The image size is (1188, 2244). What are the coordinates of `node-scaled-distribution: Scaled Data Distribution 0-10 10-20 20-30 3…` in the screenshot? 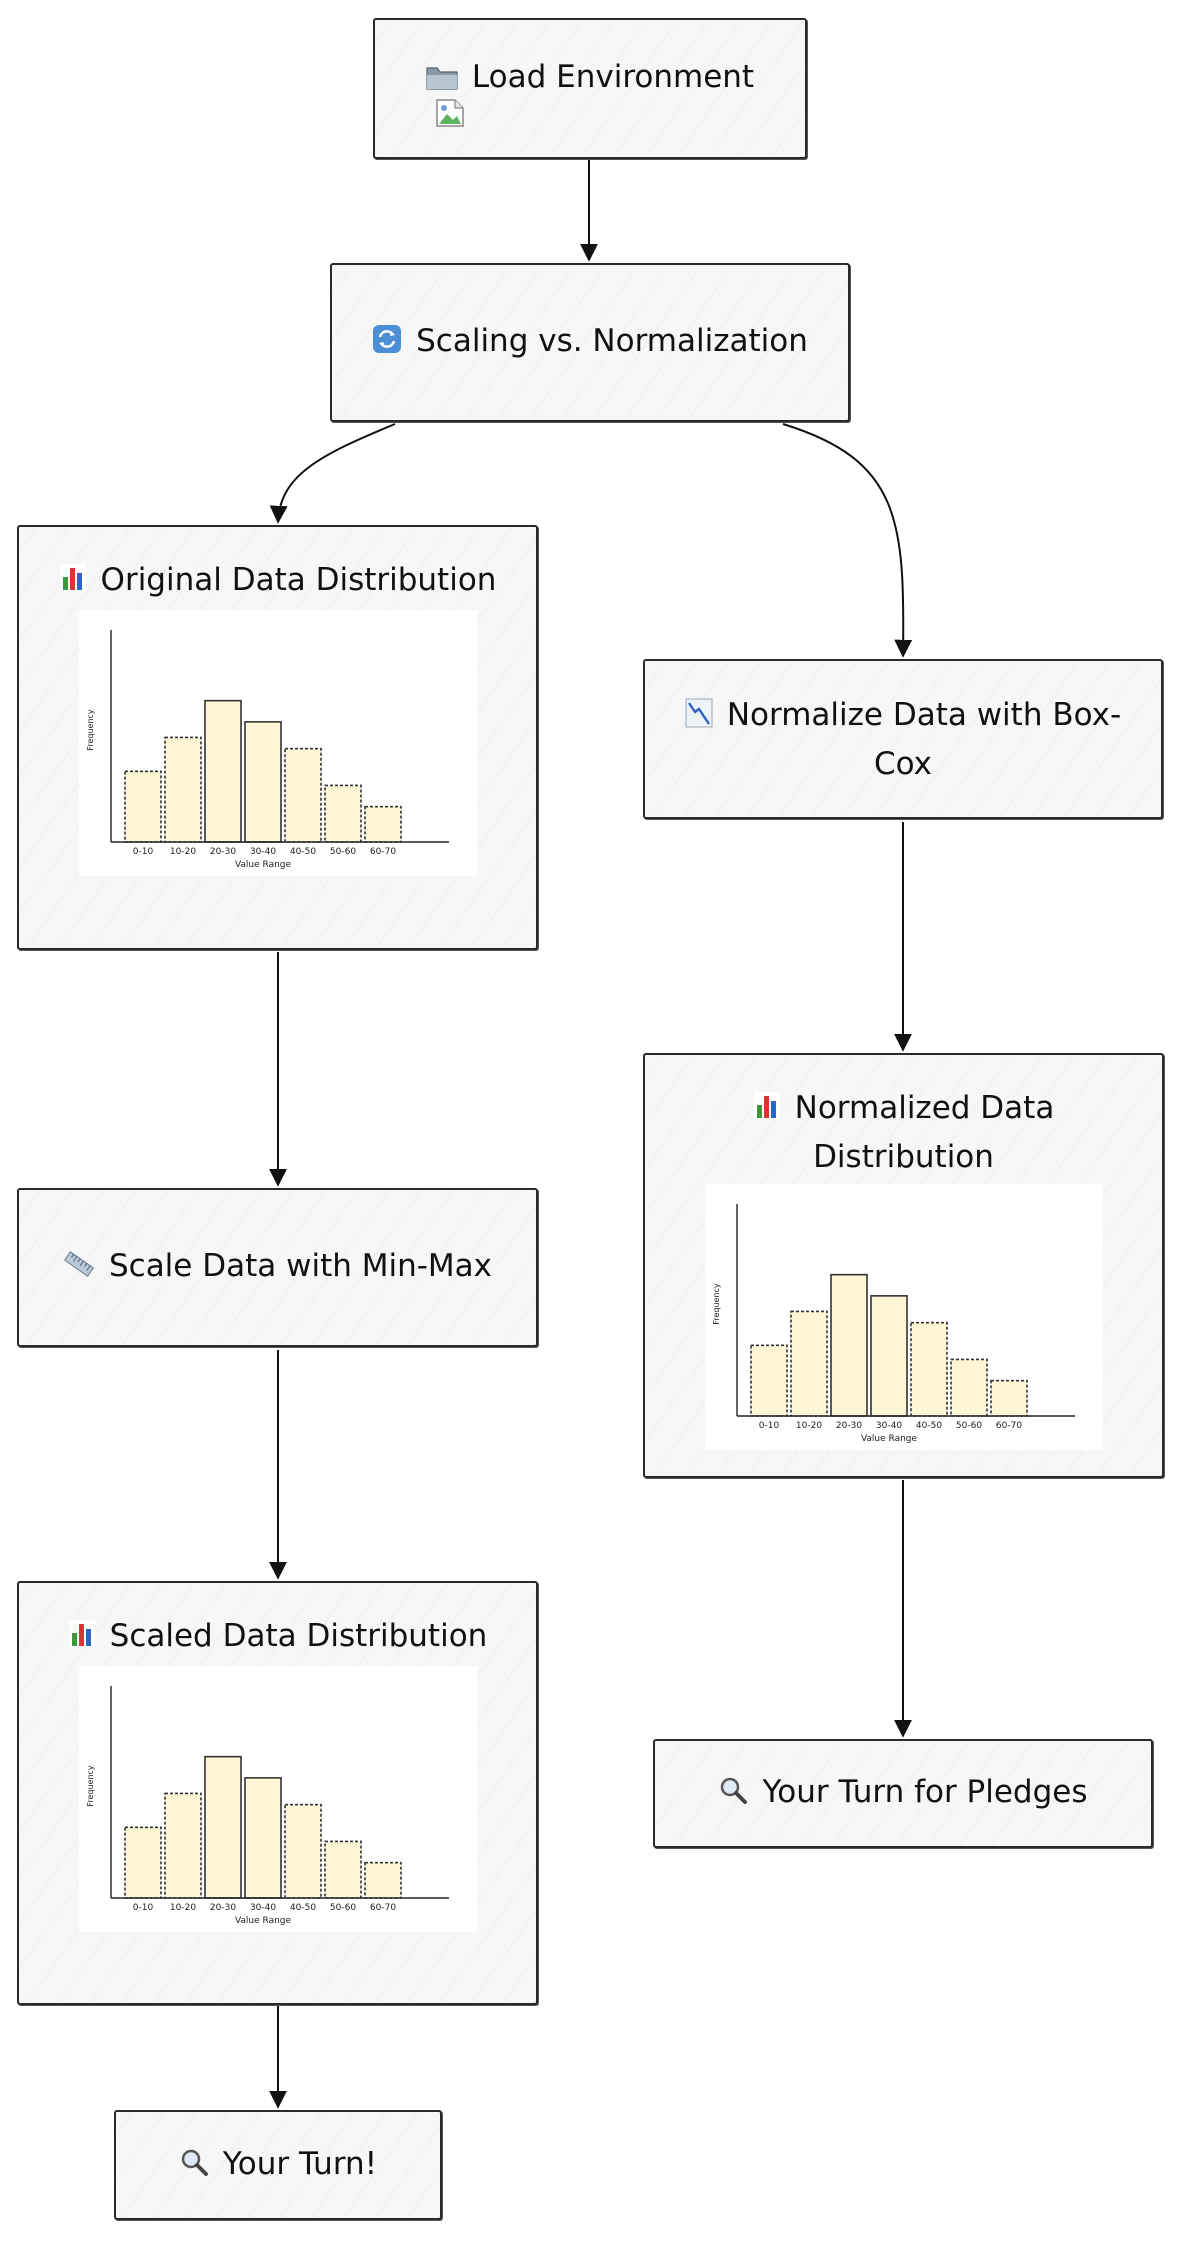 It's located at (277, 1793).